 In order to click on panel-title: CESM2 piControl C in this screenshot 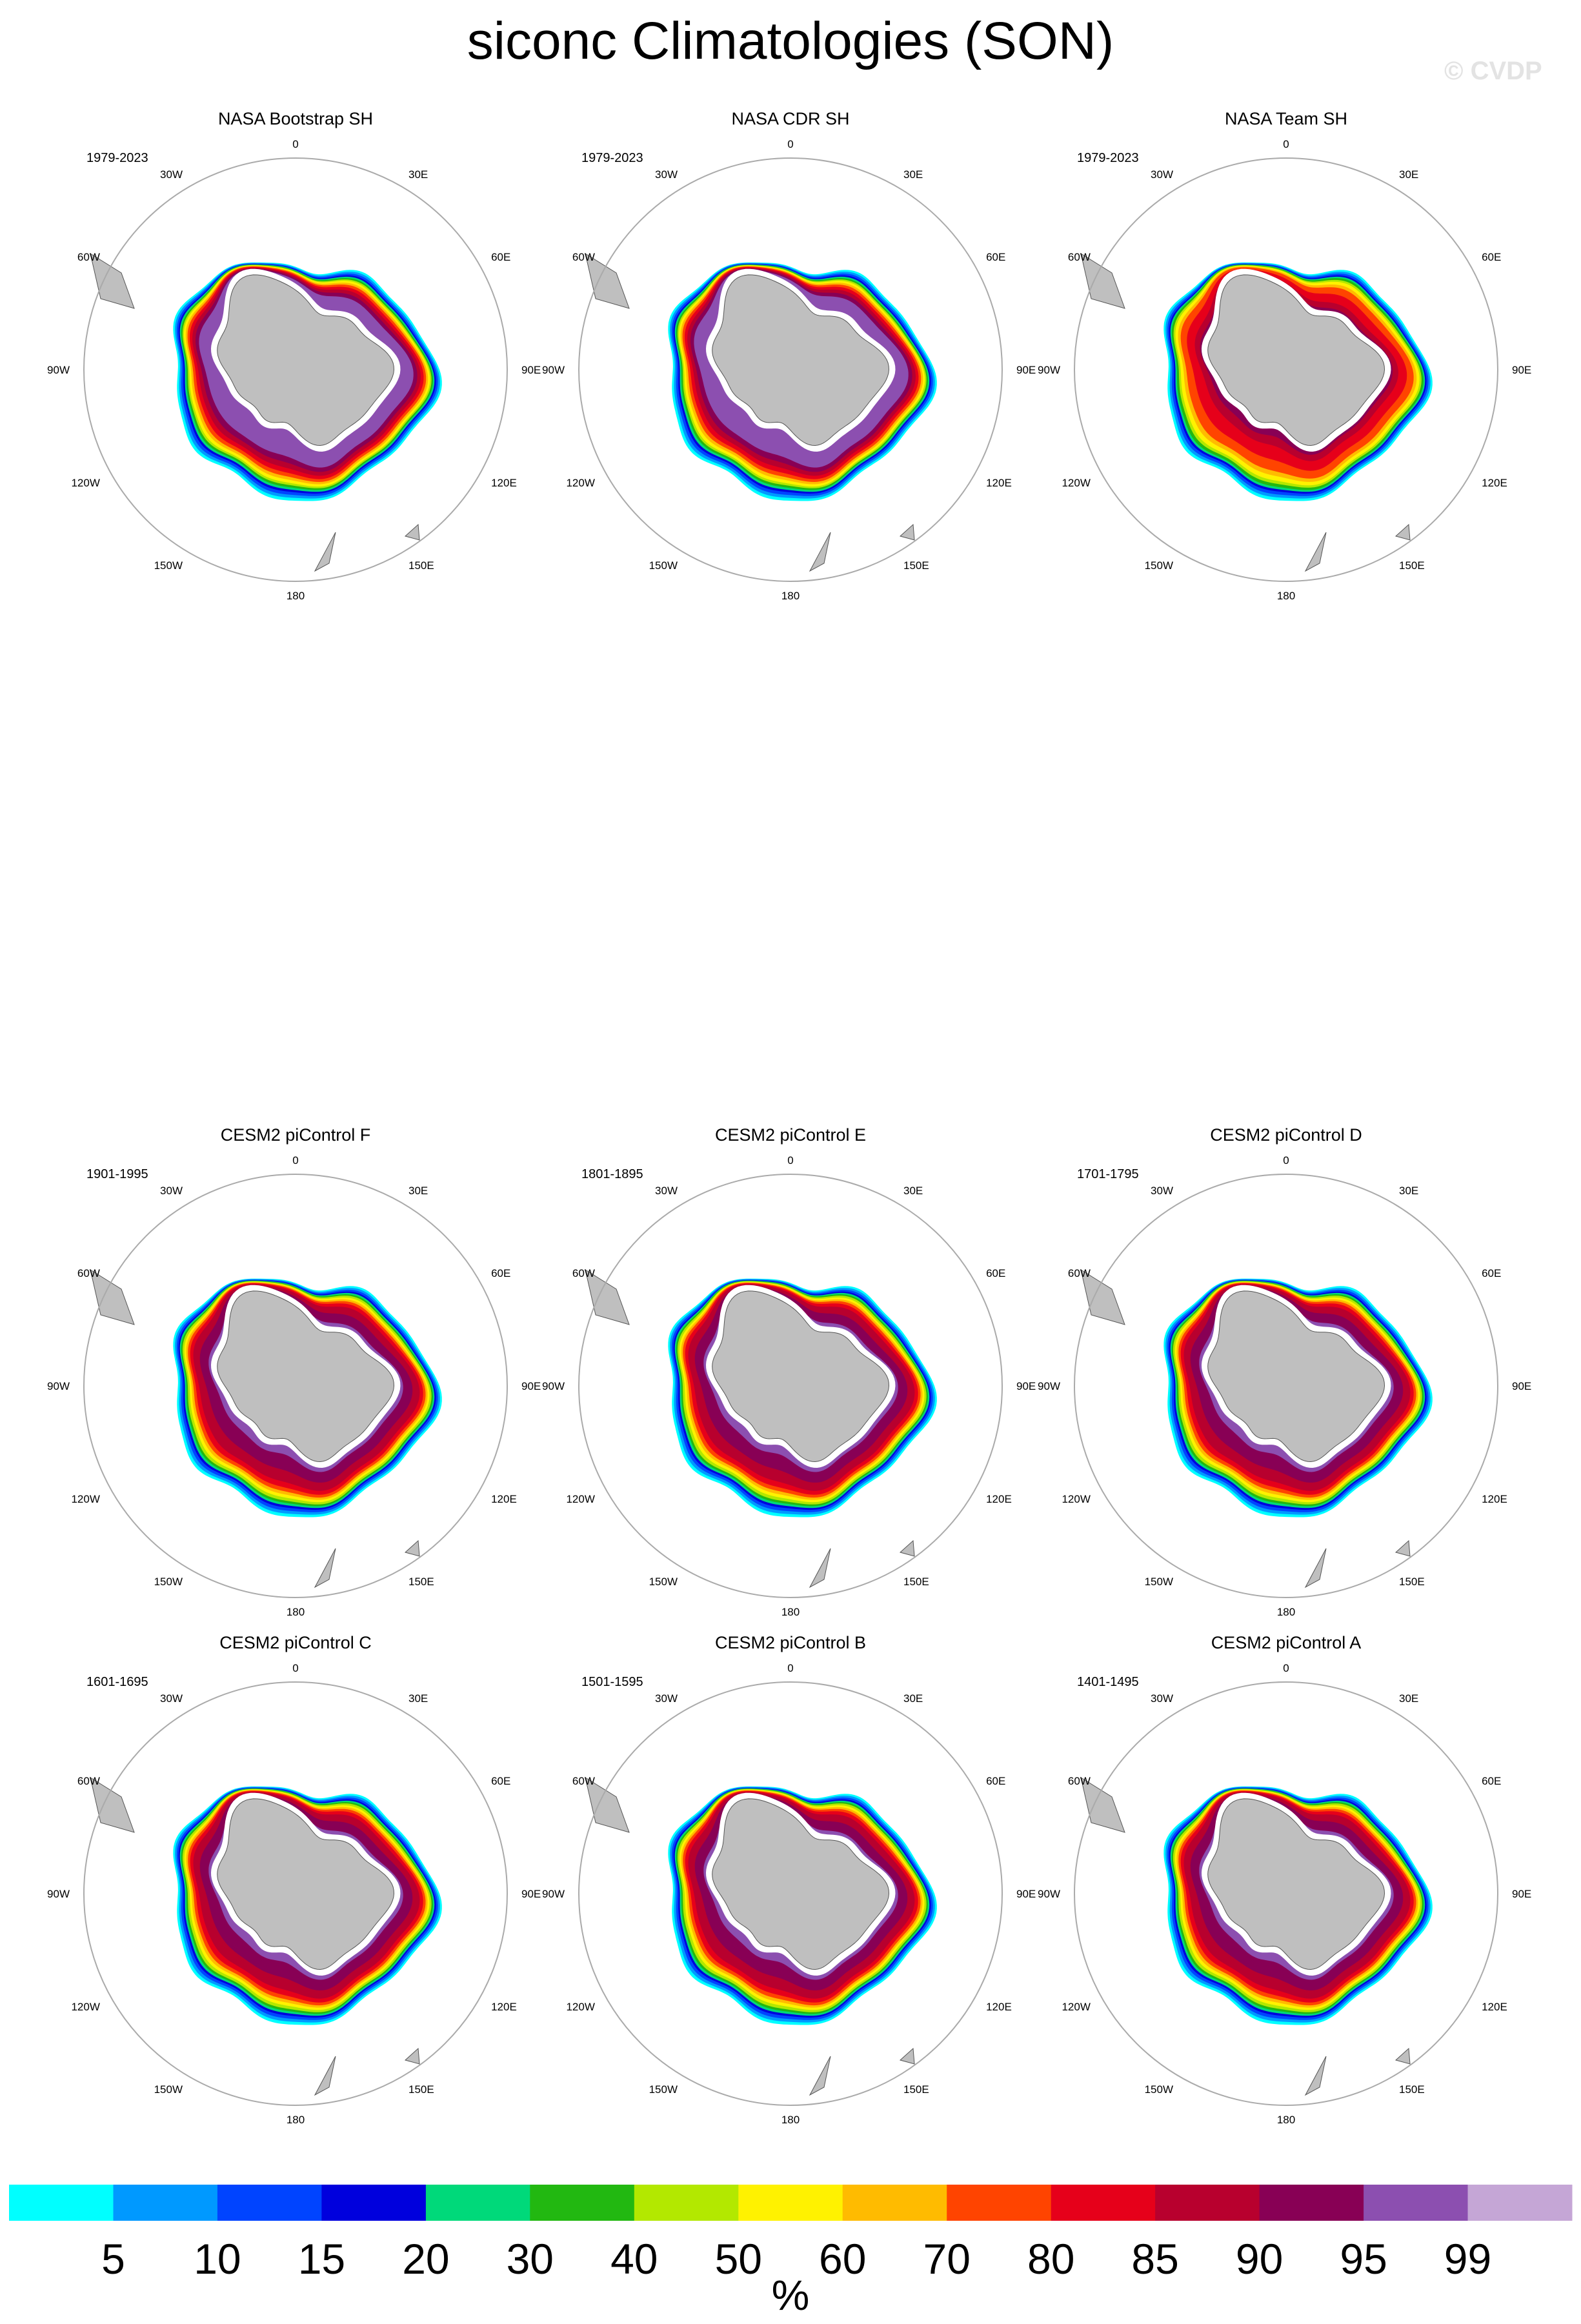, I will do `click(295, 1642)`.